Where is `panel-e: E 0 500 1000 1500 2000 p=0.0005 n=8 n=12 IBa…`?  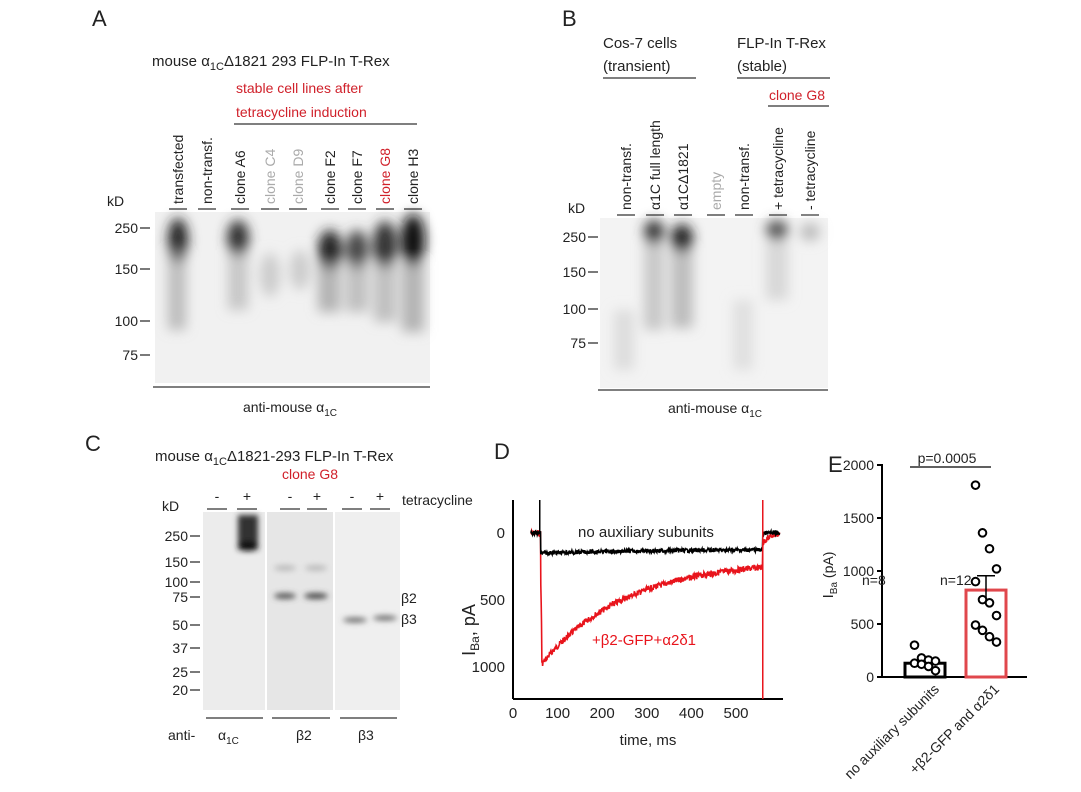 panel-e: E 0 500 1000 1500 2000 p=0.0005 n=8 n=12 IBa… is located at coordinates (923, 616).